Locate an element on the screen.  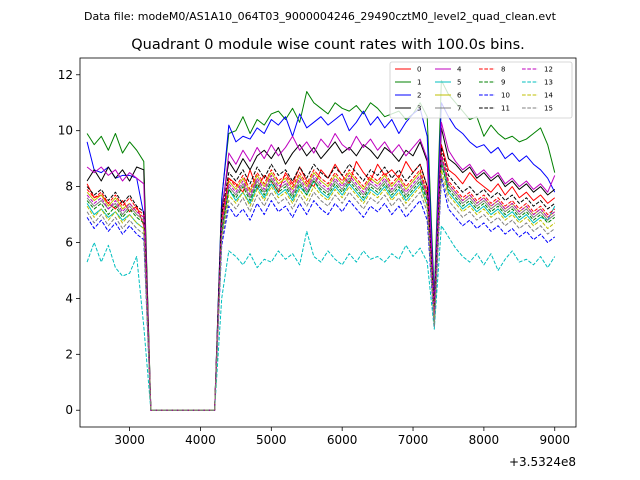
legend-label-12: 12 is located at coordinates (548, 70).